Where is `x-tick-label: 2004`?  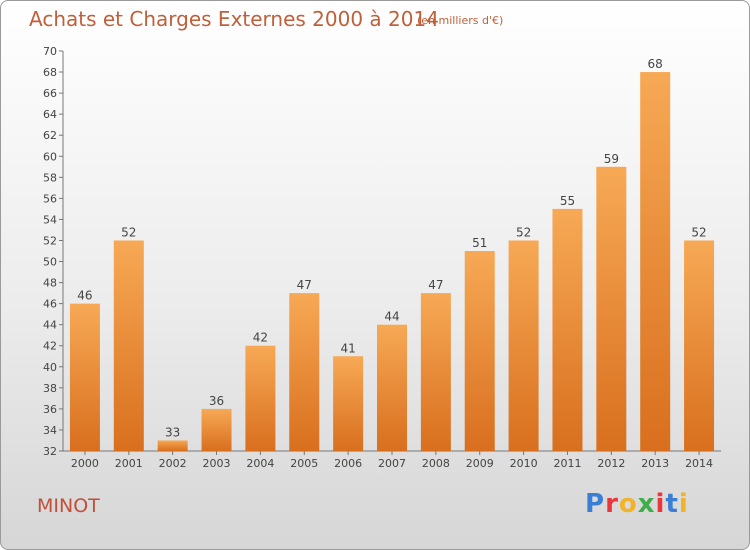
x-tick-label: 2004 is located at coordinates (260, 463).